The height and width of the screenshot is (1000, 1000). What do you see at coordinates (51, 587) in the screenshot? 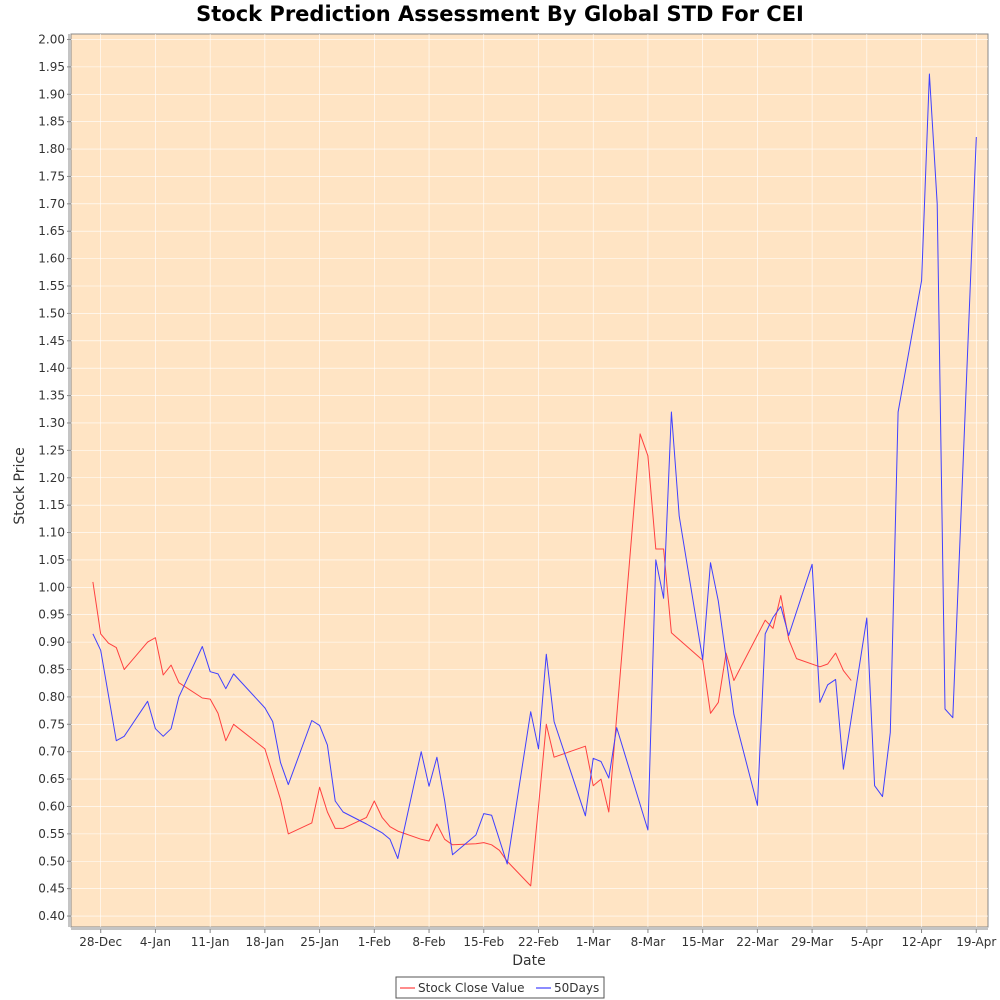
I see `y-tick-label: 1.00` at bounding box center [51, 587].